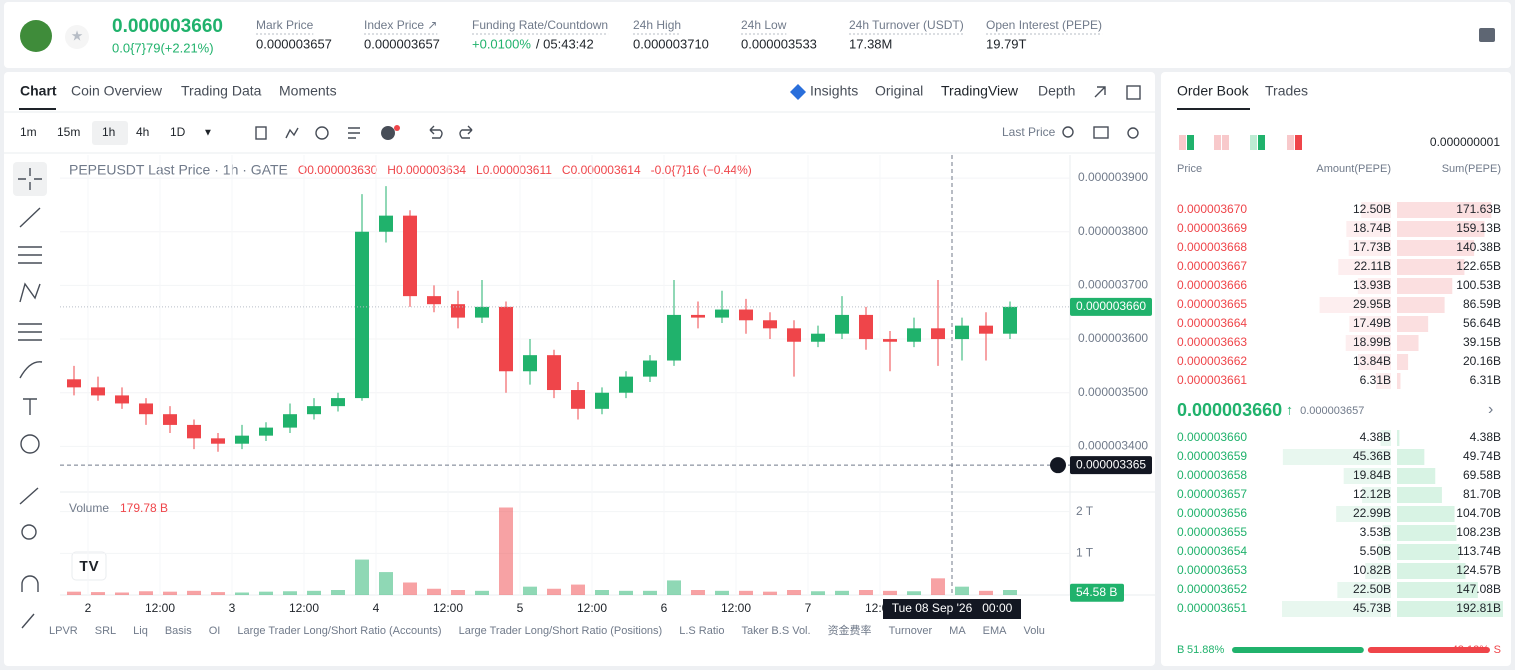  I want to click on crosshair-tool, so click(30, 179).